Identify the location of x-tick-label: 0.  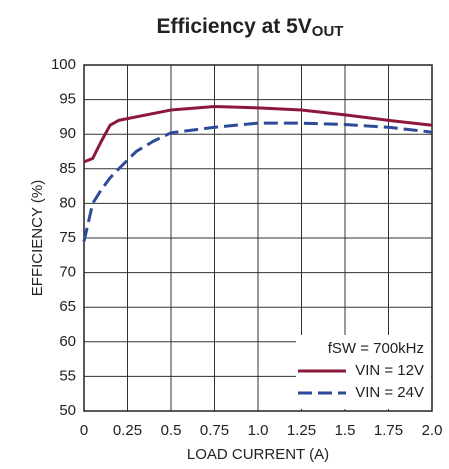
(84, 430).